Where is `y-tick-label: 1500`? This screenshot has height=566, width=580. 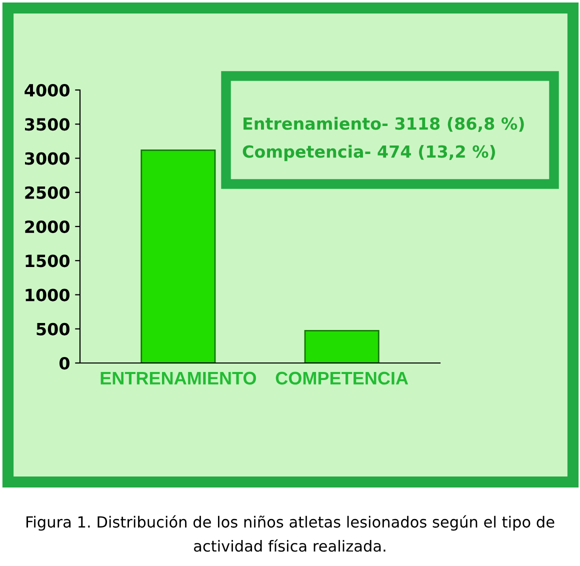 y-tick-label: 1500 is located at coordinates (48, 261).